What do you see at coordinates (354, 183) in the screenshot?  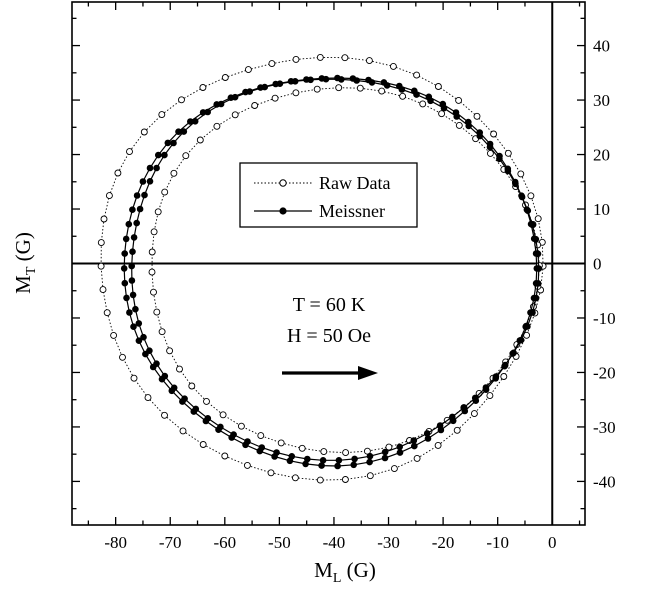 I see `legend-raw-label: Raw Data` at bounding box center [354, 183].